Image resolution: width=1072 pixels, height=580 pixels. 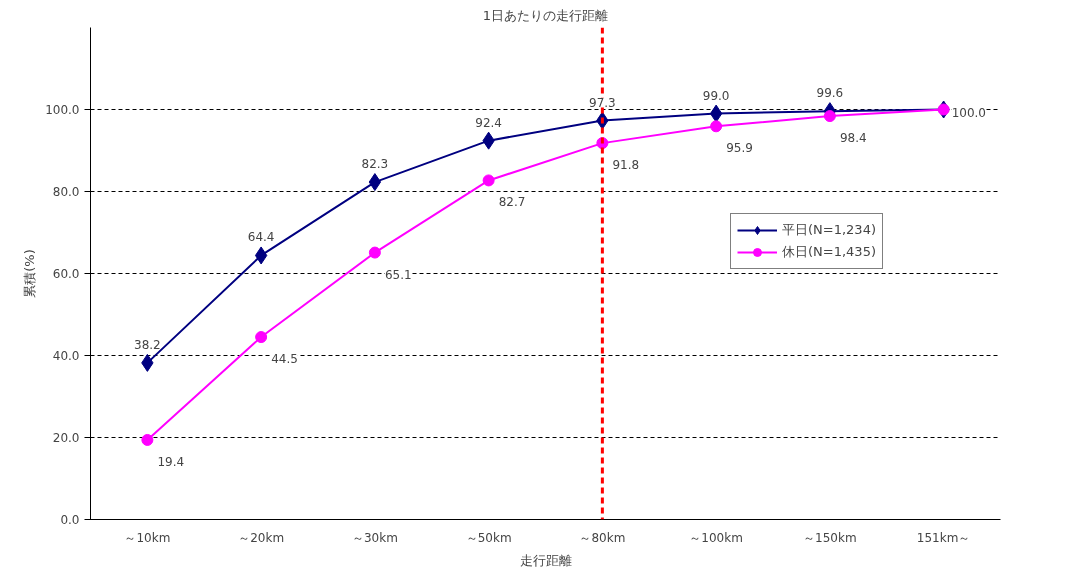 What do you see at coordinates (284, 359) in the screenshot?
I see `data-label: 44.5` at bounding box center [284, 359].